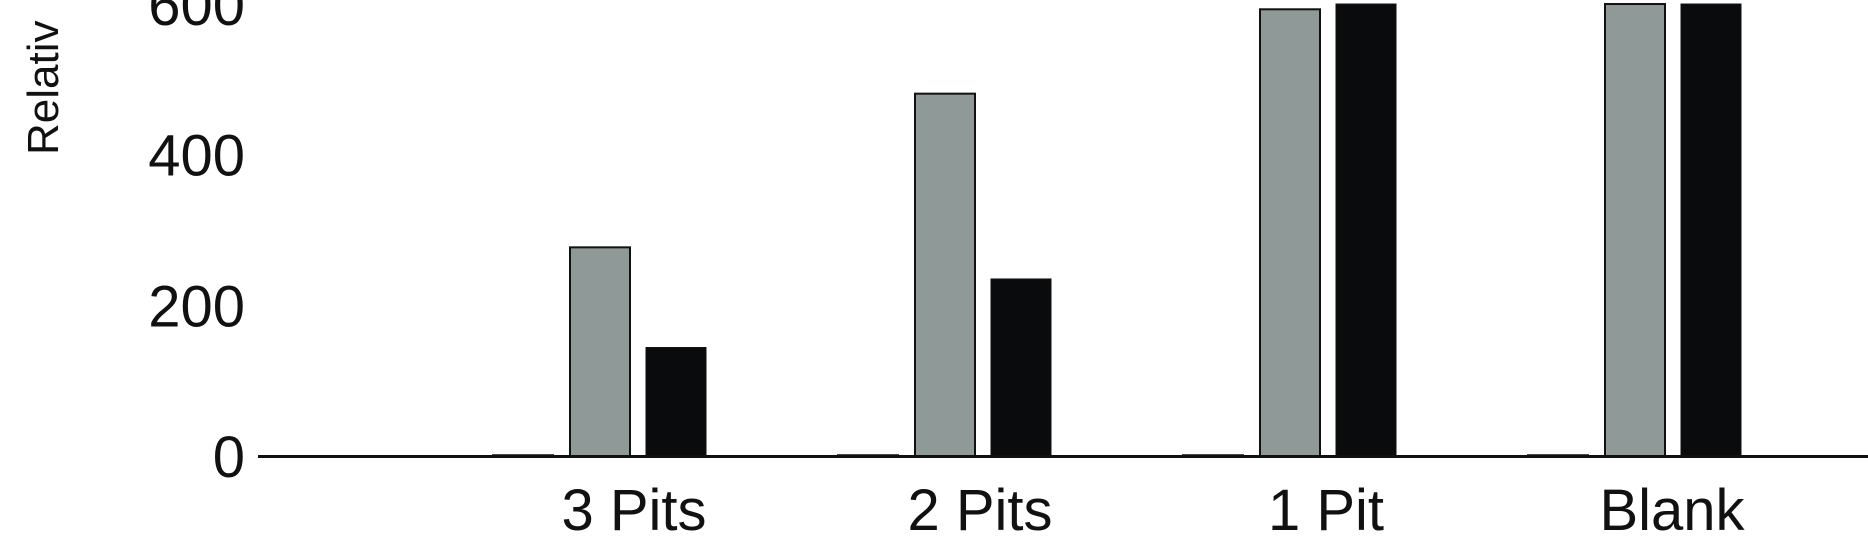 The height and width of the screenshot is (556, 1868). Describe the element at coordinates (196, 306) in the screenshot. I see `y-tick-label: 200` at that location.